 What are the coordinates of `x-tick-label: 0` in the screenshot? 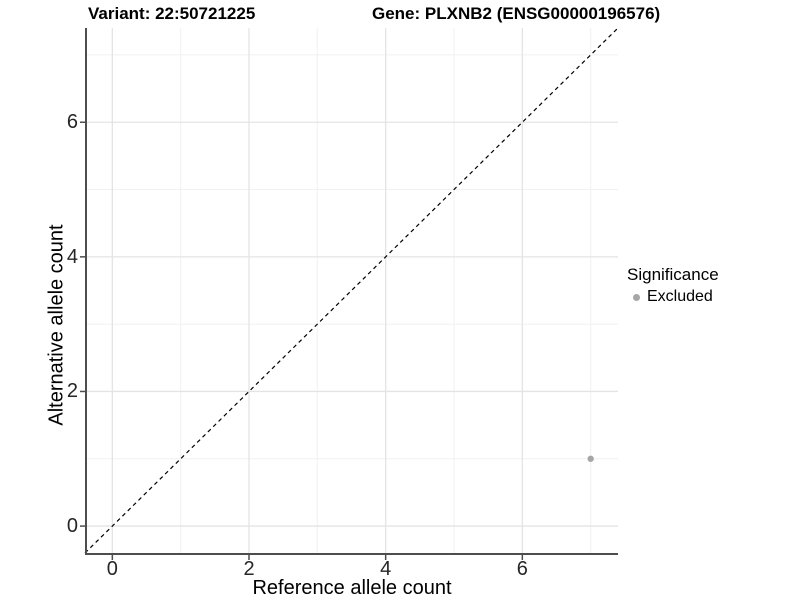 It's located at (112, 569).